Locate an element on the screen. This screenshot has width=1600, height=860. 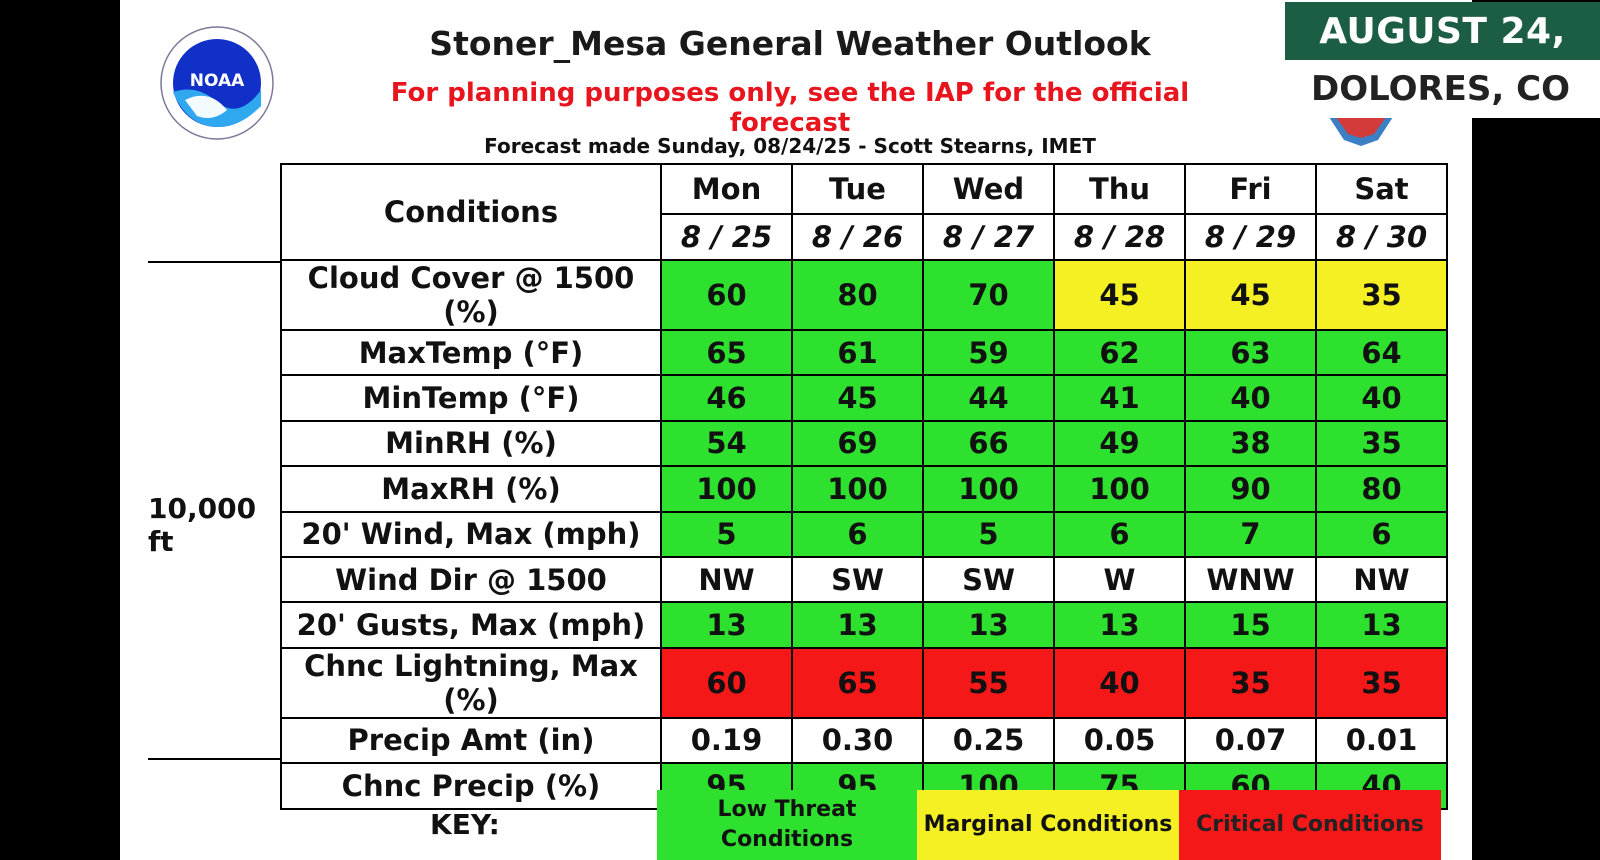
noaa-logo-icon: NOAA is located at coordinates (217, 83).